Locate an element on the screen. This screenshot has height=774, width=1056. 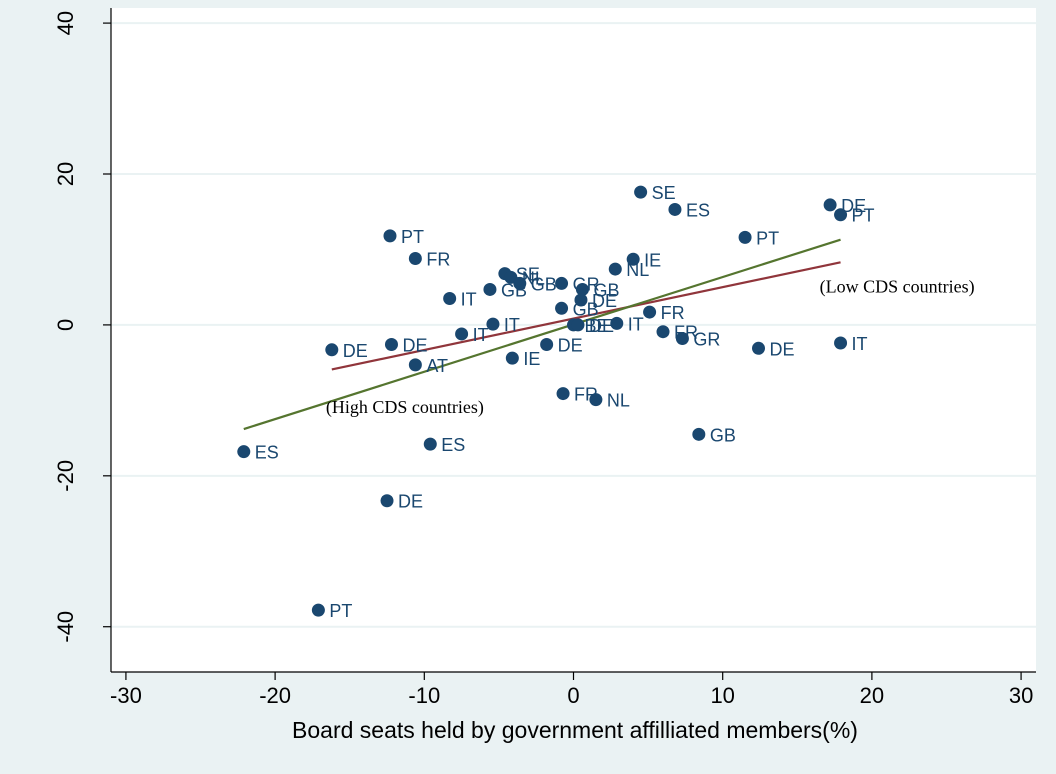
x-tick-label: -10 is located at coordinates (424, 695).